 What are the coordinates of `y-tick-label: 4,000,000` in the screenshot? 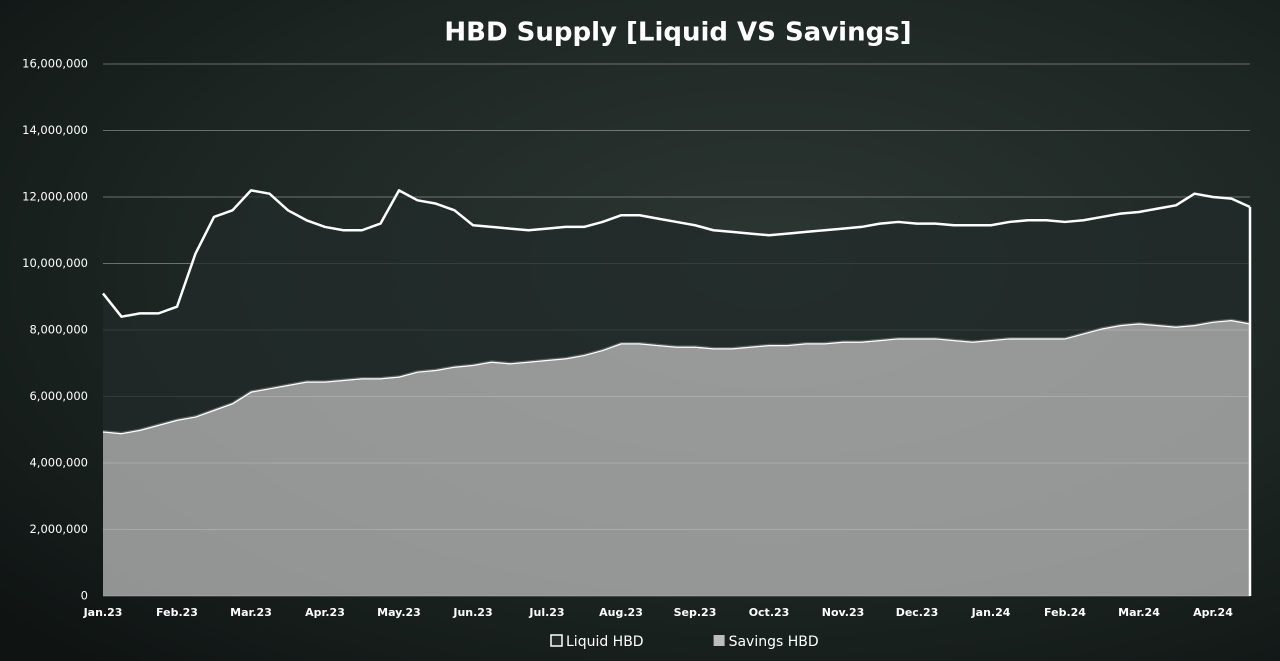 It's located at (58, 463).